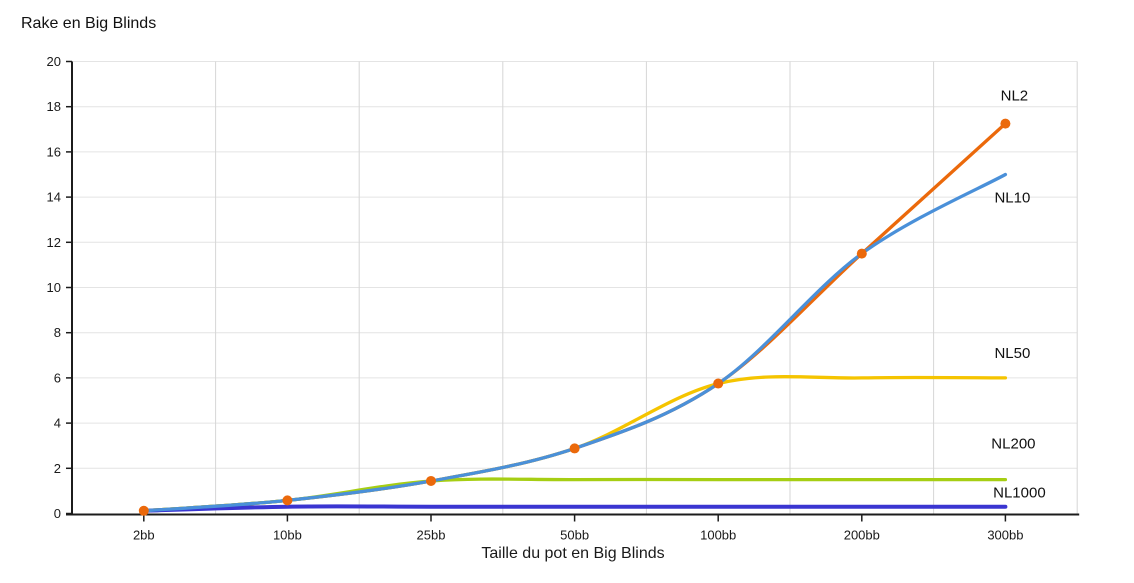 The height and width of the screenshot is (583, 1134). I want to click on y-tick-label: 14, so click(54, 197).